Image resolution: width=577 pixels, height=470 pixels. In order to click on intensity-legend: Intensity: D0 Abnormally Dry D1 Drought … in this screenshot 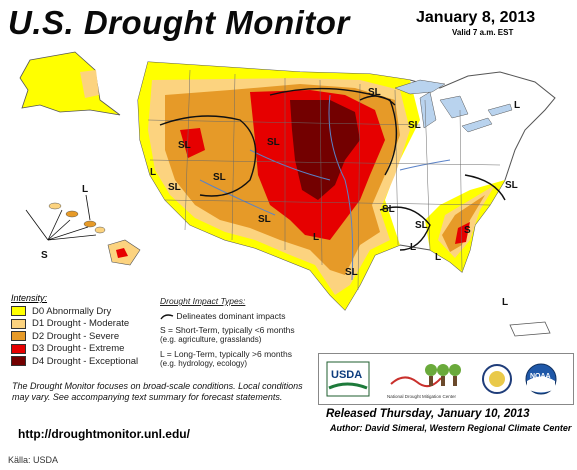, I will do `click(86, 330)`.